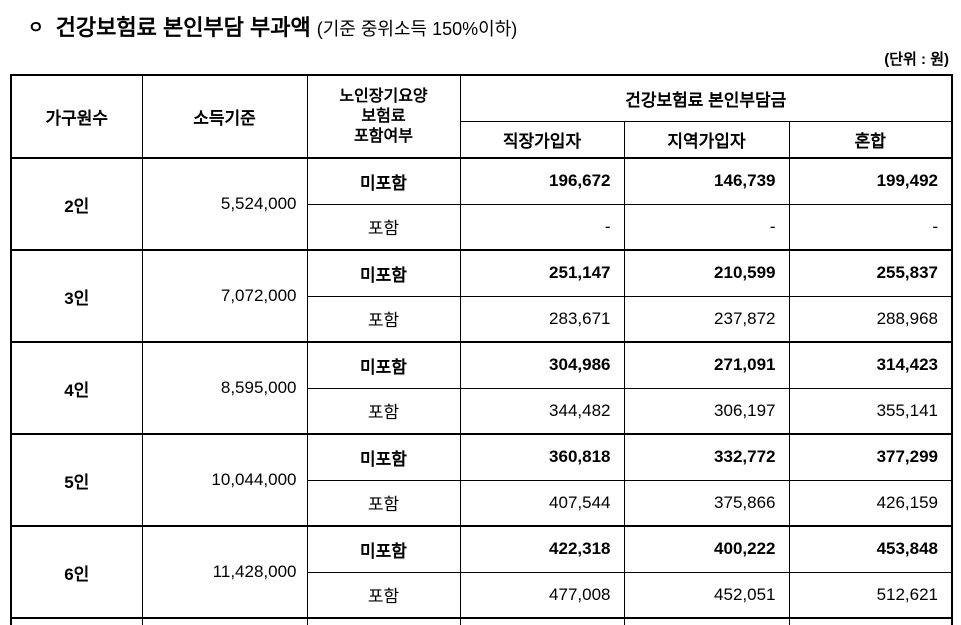  I want to click on household-size-cell: 4인, so click(76, 388).